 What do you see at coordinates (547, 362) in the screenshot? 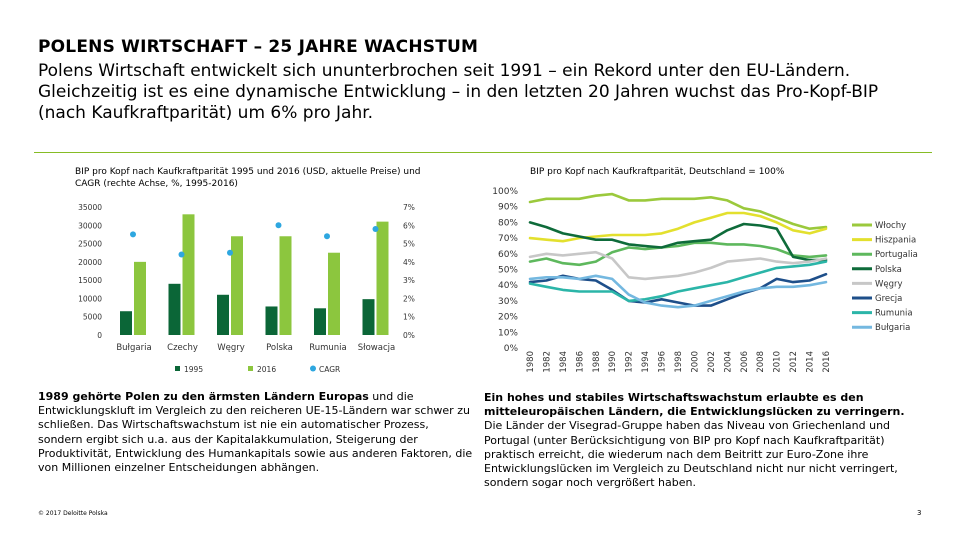
I see `line-x-tick-1: 1982` at bounding box center [547, 362].